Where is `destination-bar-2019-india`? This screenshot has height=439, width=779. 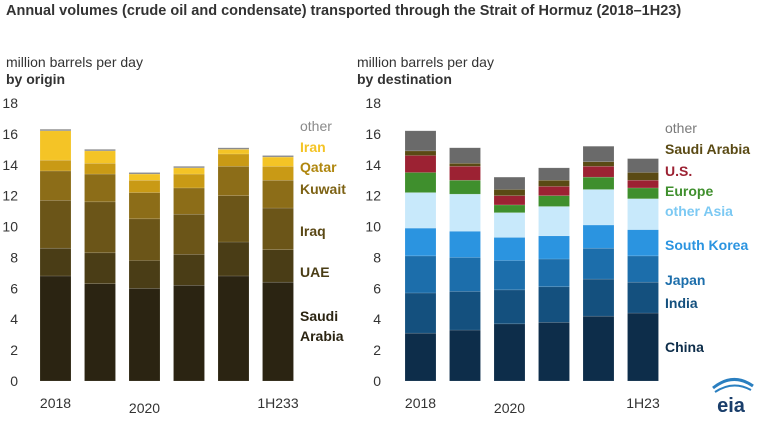 destination-bar-2019-india is located at coordinates (465, 311).